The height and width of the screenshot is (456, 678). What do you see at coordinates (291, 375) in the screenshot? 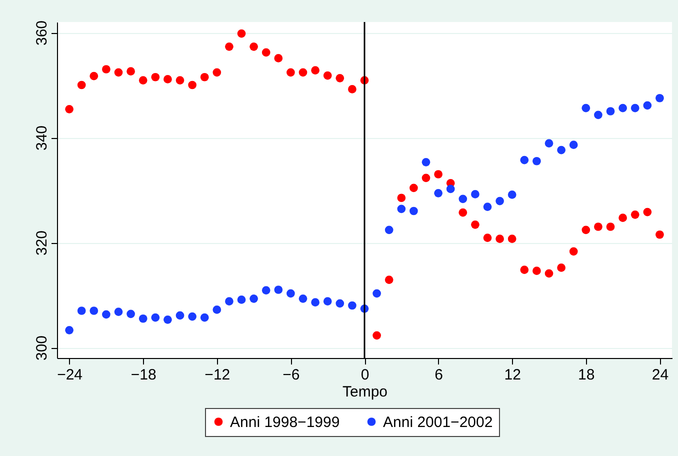
I see `x-tick-label: −6` at bounding box center [291, 375].